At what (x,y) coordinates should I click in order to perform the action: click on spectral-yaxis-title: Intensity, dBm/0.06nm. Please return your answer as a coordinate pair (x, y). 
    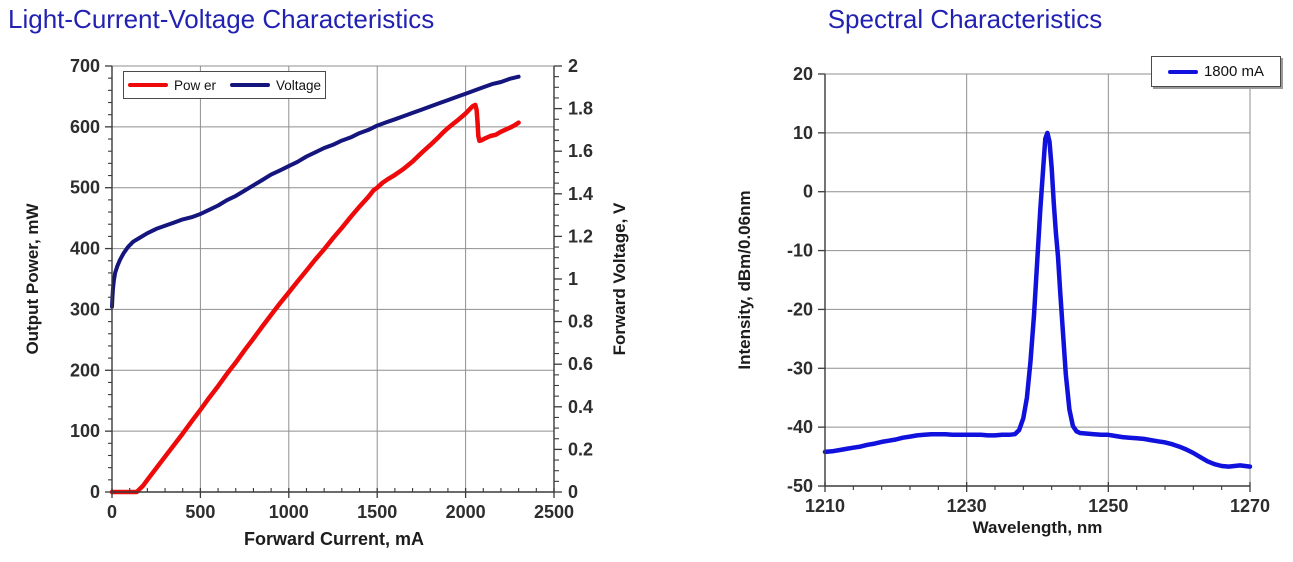
    Looking at the image, I should click on (744, 280).